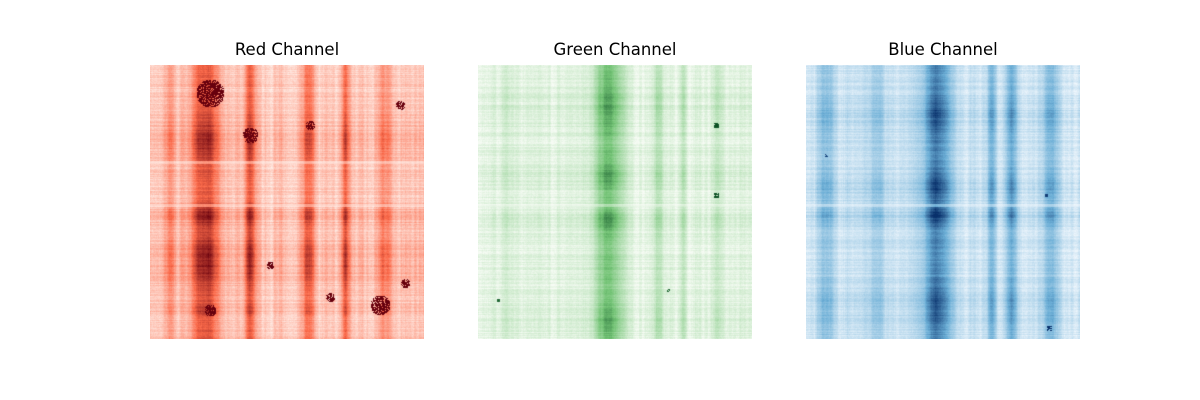  Describe the element at coordinates (615, 49) in the screenshot. I see `green-channel-title: Green Channel` at that location.